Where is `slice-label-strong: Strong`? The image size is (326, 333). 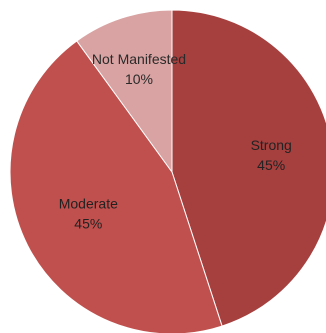 slice-label-strong: Strong is located at coordinates (271, 145).